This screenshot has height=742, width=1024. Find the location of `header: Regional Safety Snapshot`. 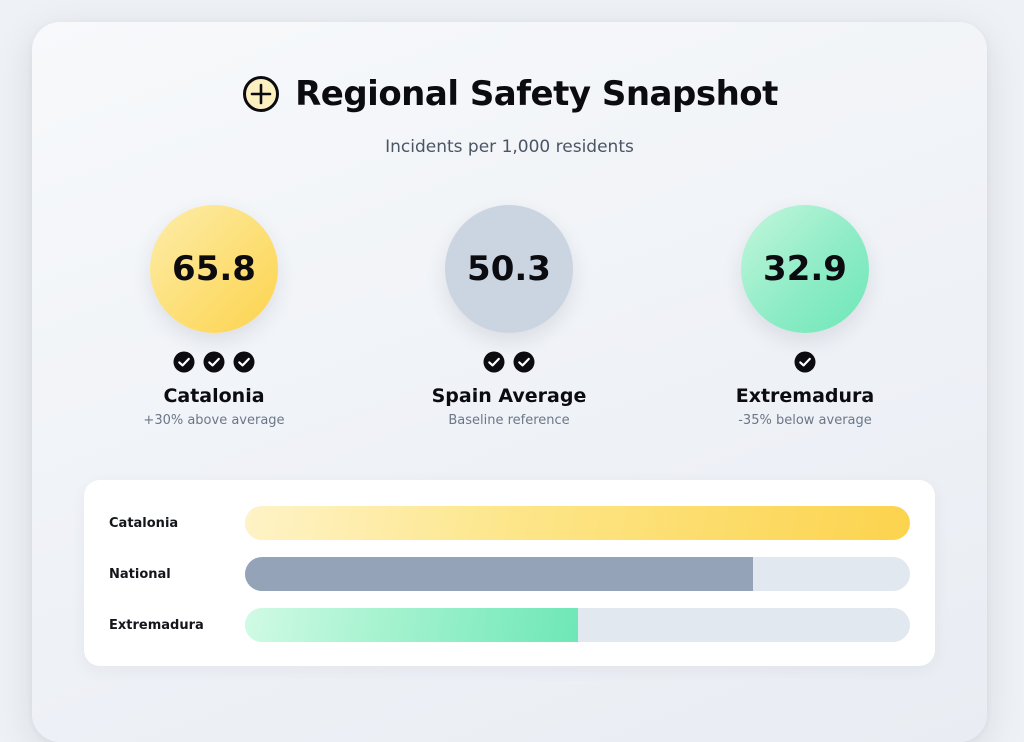

header: Regional Safety Snapshot is located at coordinates (509, 94).